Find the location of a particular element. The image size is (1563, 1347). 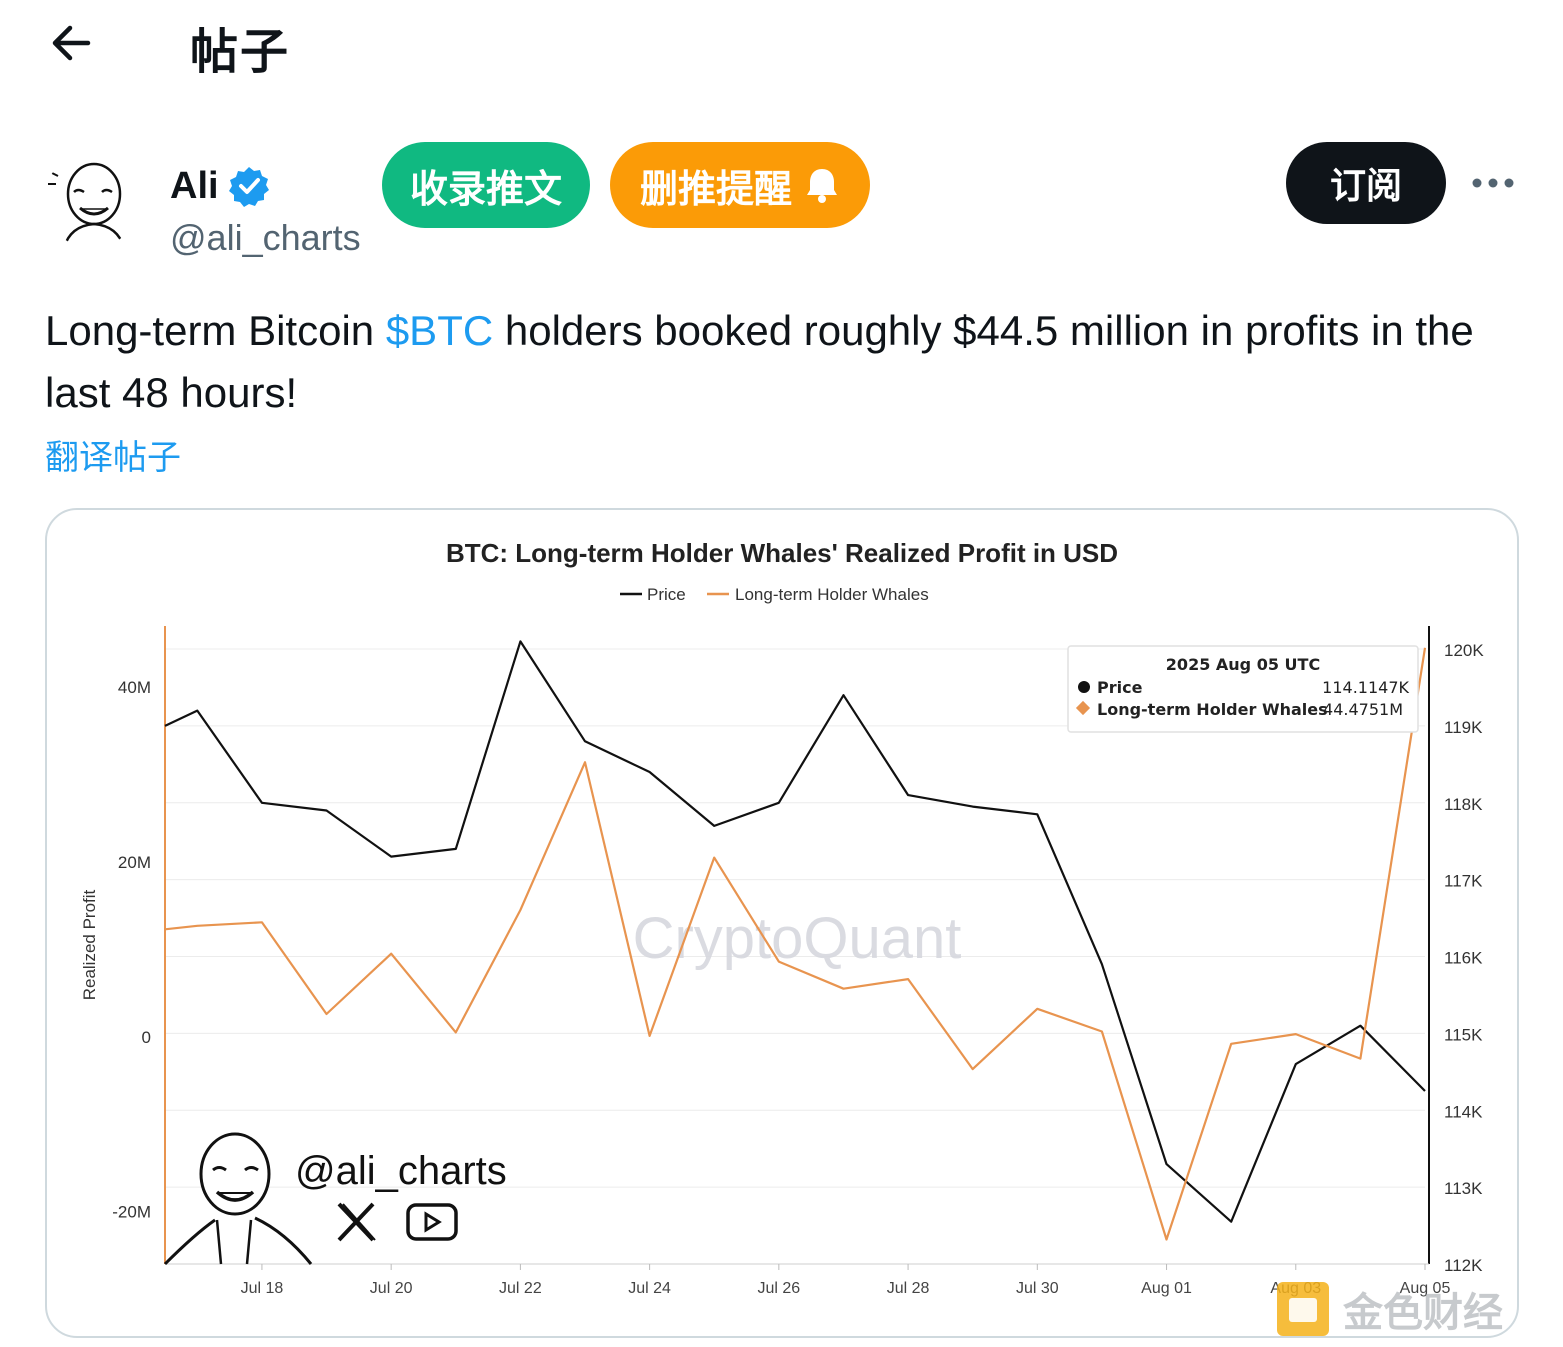

y-left-tick-label: 20M is located at coordinates (134, 862).